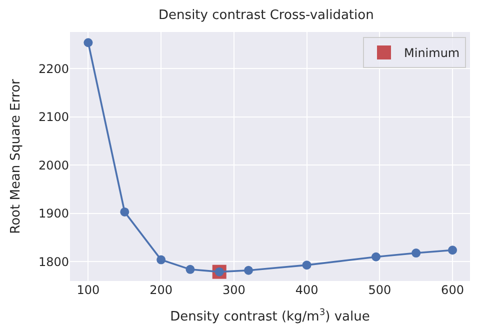 Image resolution: width=484 pixels, height=333 pixels. Describe the element at coordinates (53, 165) in the screenshot. I see `y-tick-label: 2000` at that location.